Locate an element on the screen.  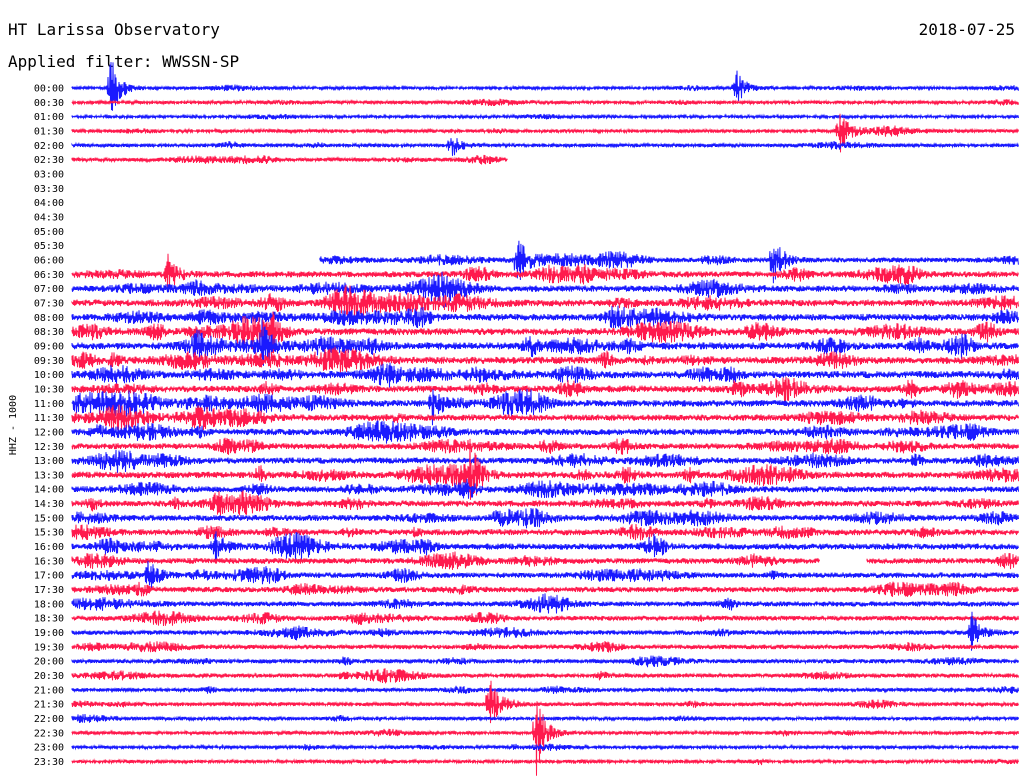
tick-label: 16:30 is located at coordinates (49, 561).